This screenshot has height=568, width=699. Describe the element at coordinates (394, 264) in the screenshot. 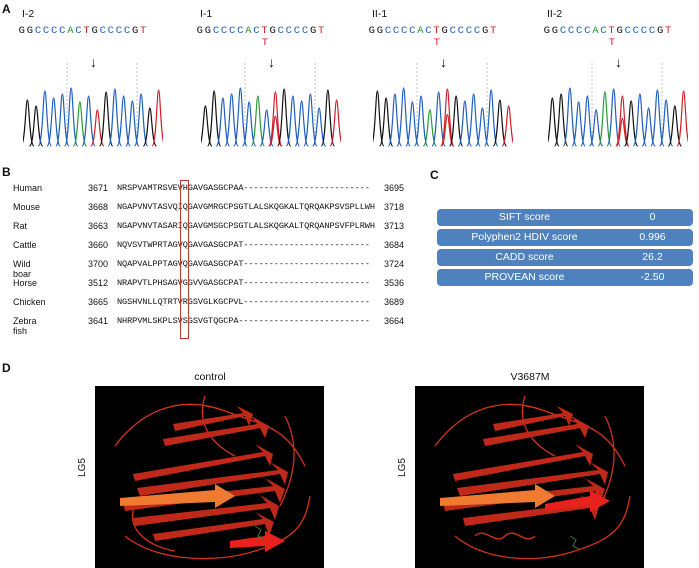

I see `end-position: 3724` at that location.